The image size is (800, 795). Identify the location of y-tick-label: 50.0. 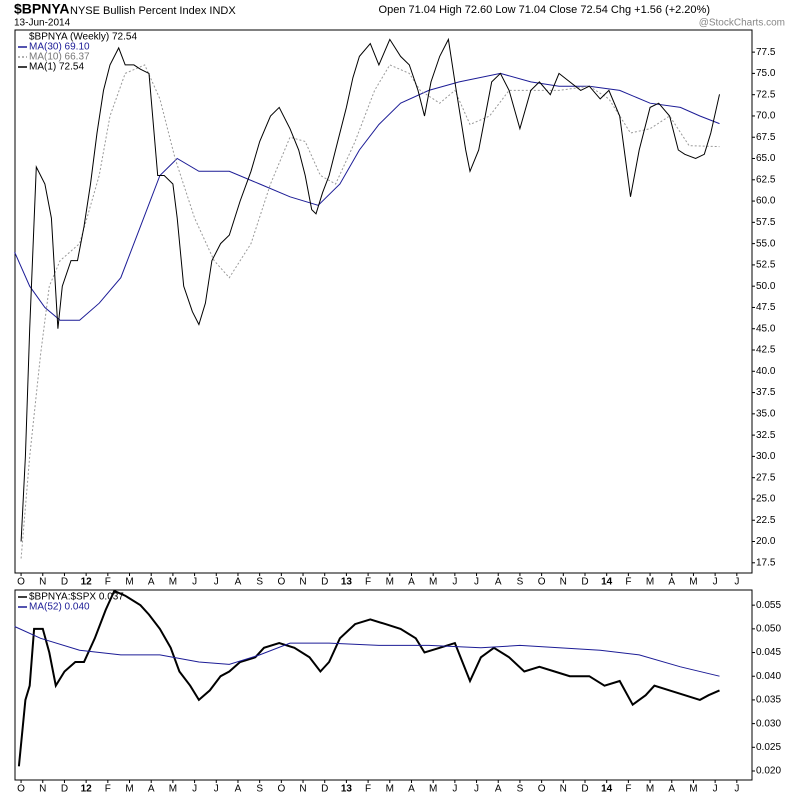
(766, 286).